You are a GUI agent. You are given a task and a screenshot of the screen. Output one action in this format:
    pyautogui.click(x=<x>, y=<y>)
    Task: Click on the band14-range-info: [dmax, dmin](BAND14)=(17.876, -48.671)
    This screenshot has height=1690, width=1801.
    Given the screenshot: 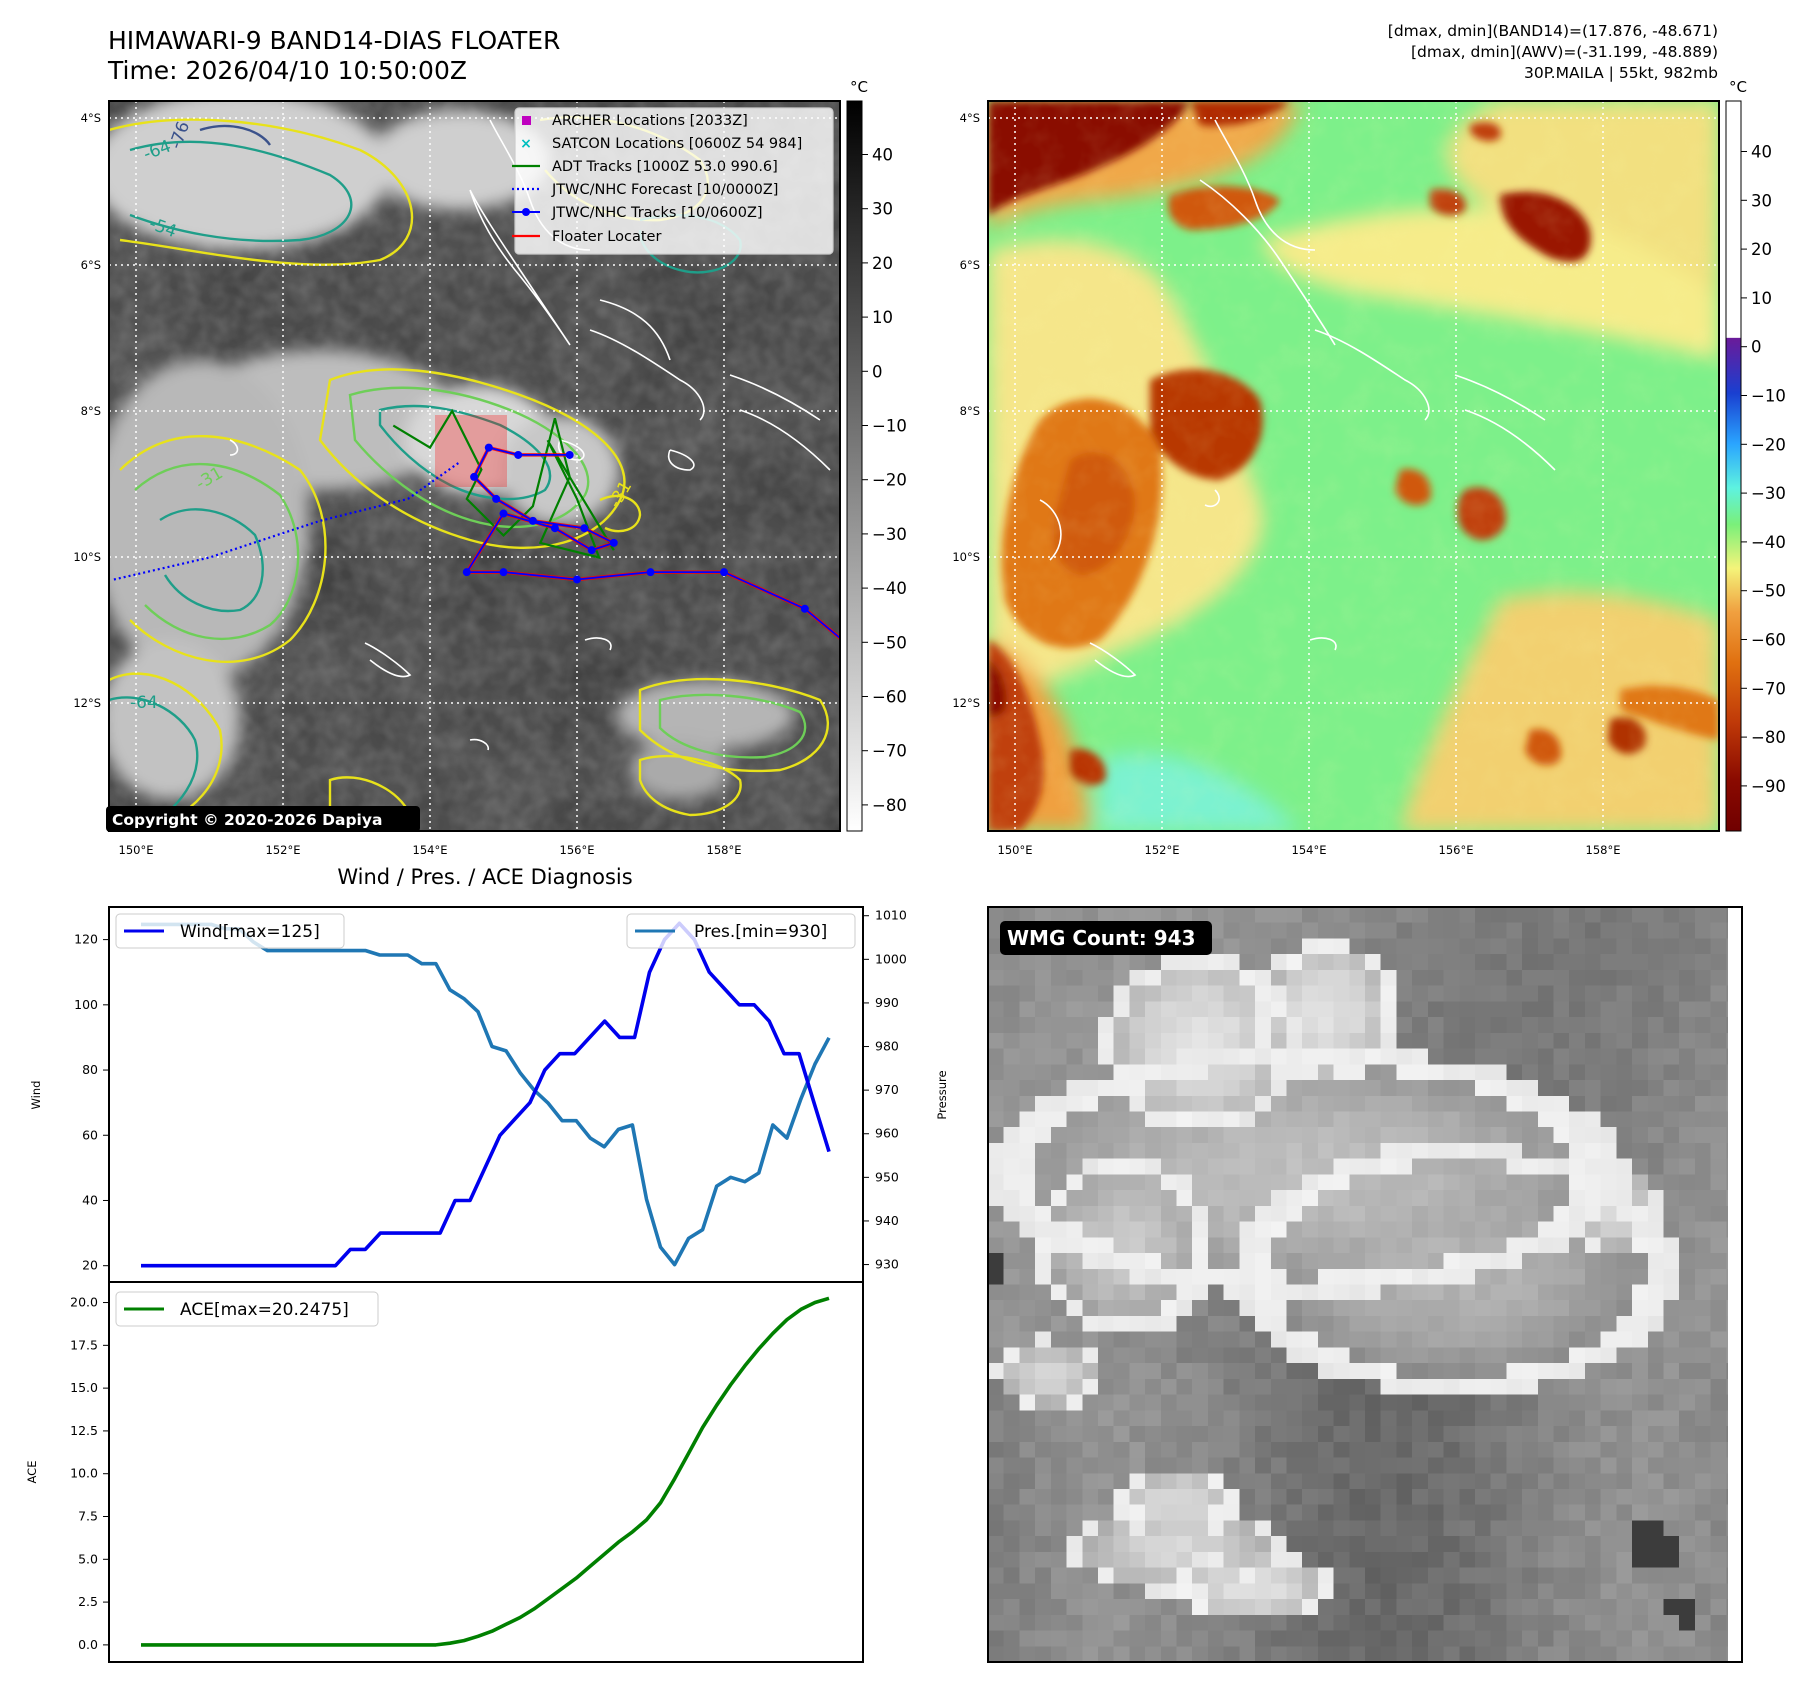 What is the action you would take?
    pyautogui.click(x=1552, y=31)
    